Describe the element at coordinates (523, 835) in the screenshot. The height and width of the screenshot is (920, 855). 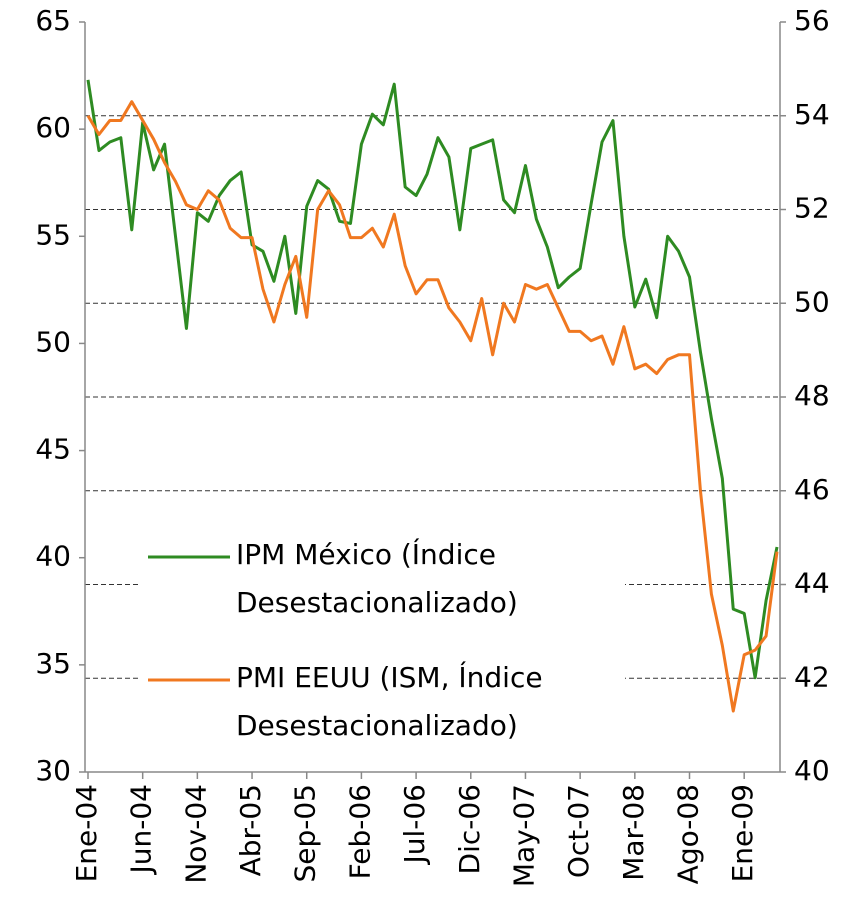
I see `x-tick-label: May-07` at that location.